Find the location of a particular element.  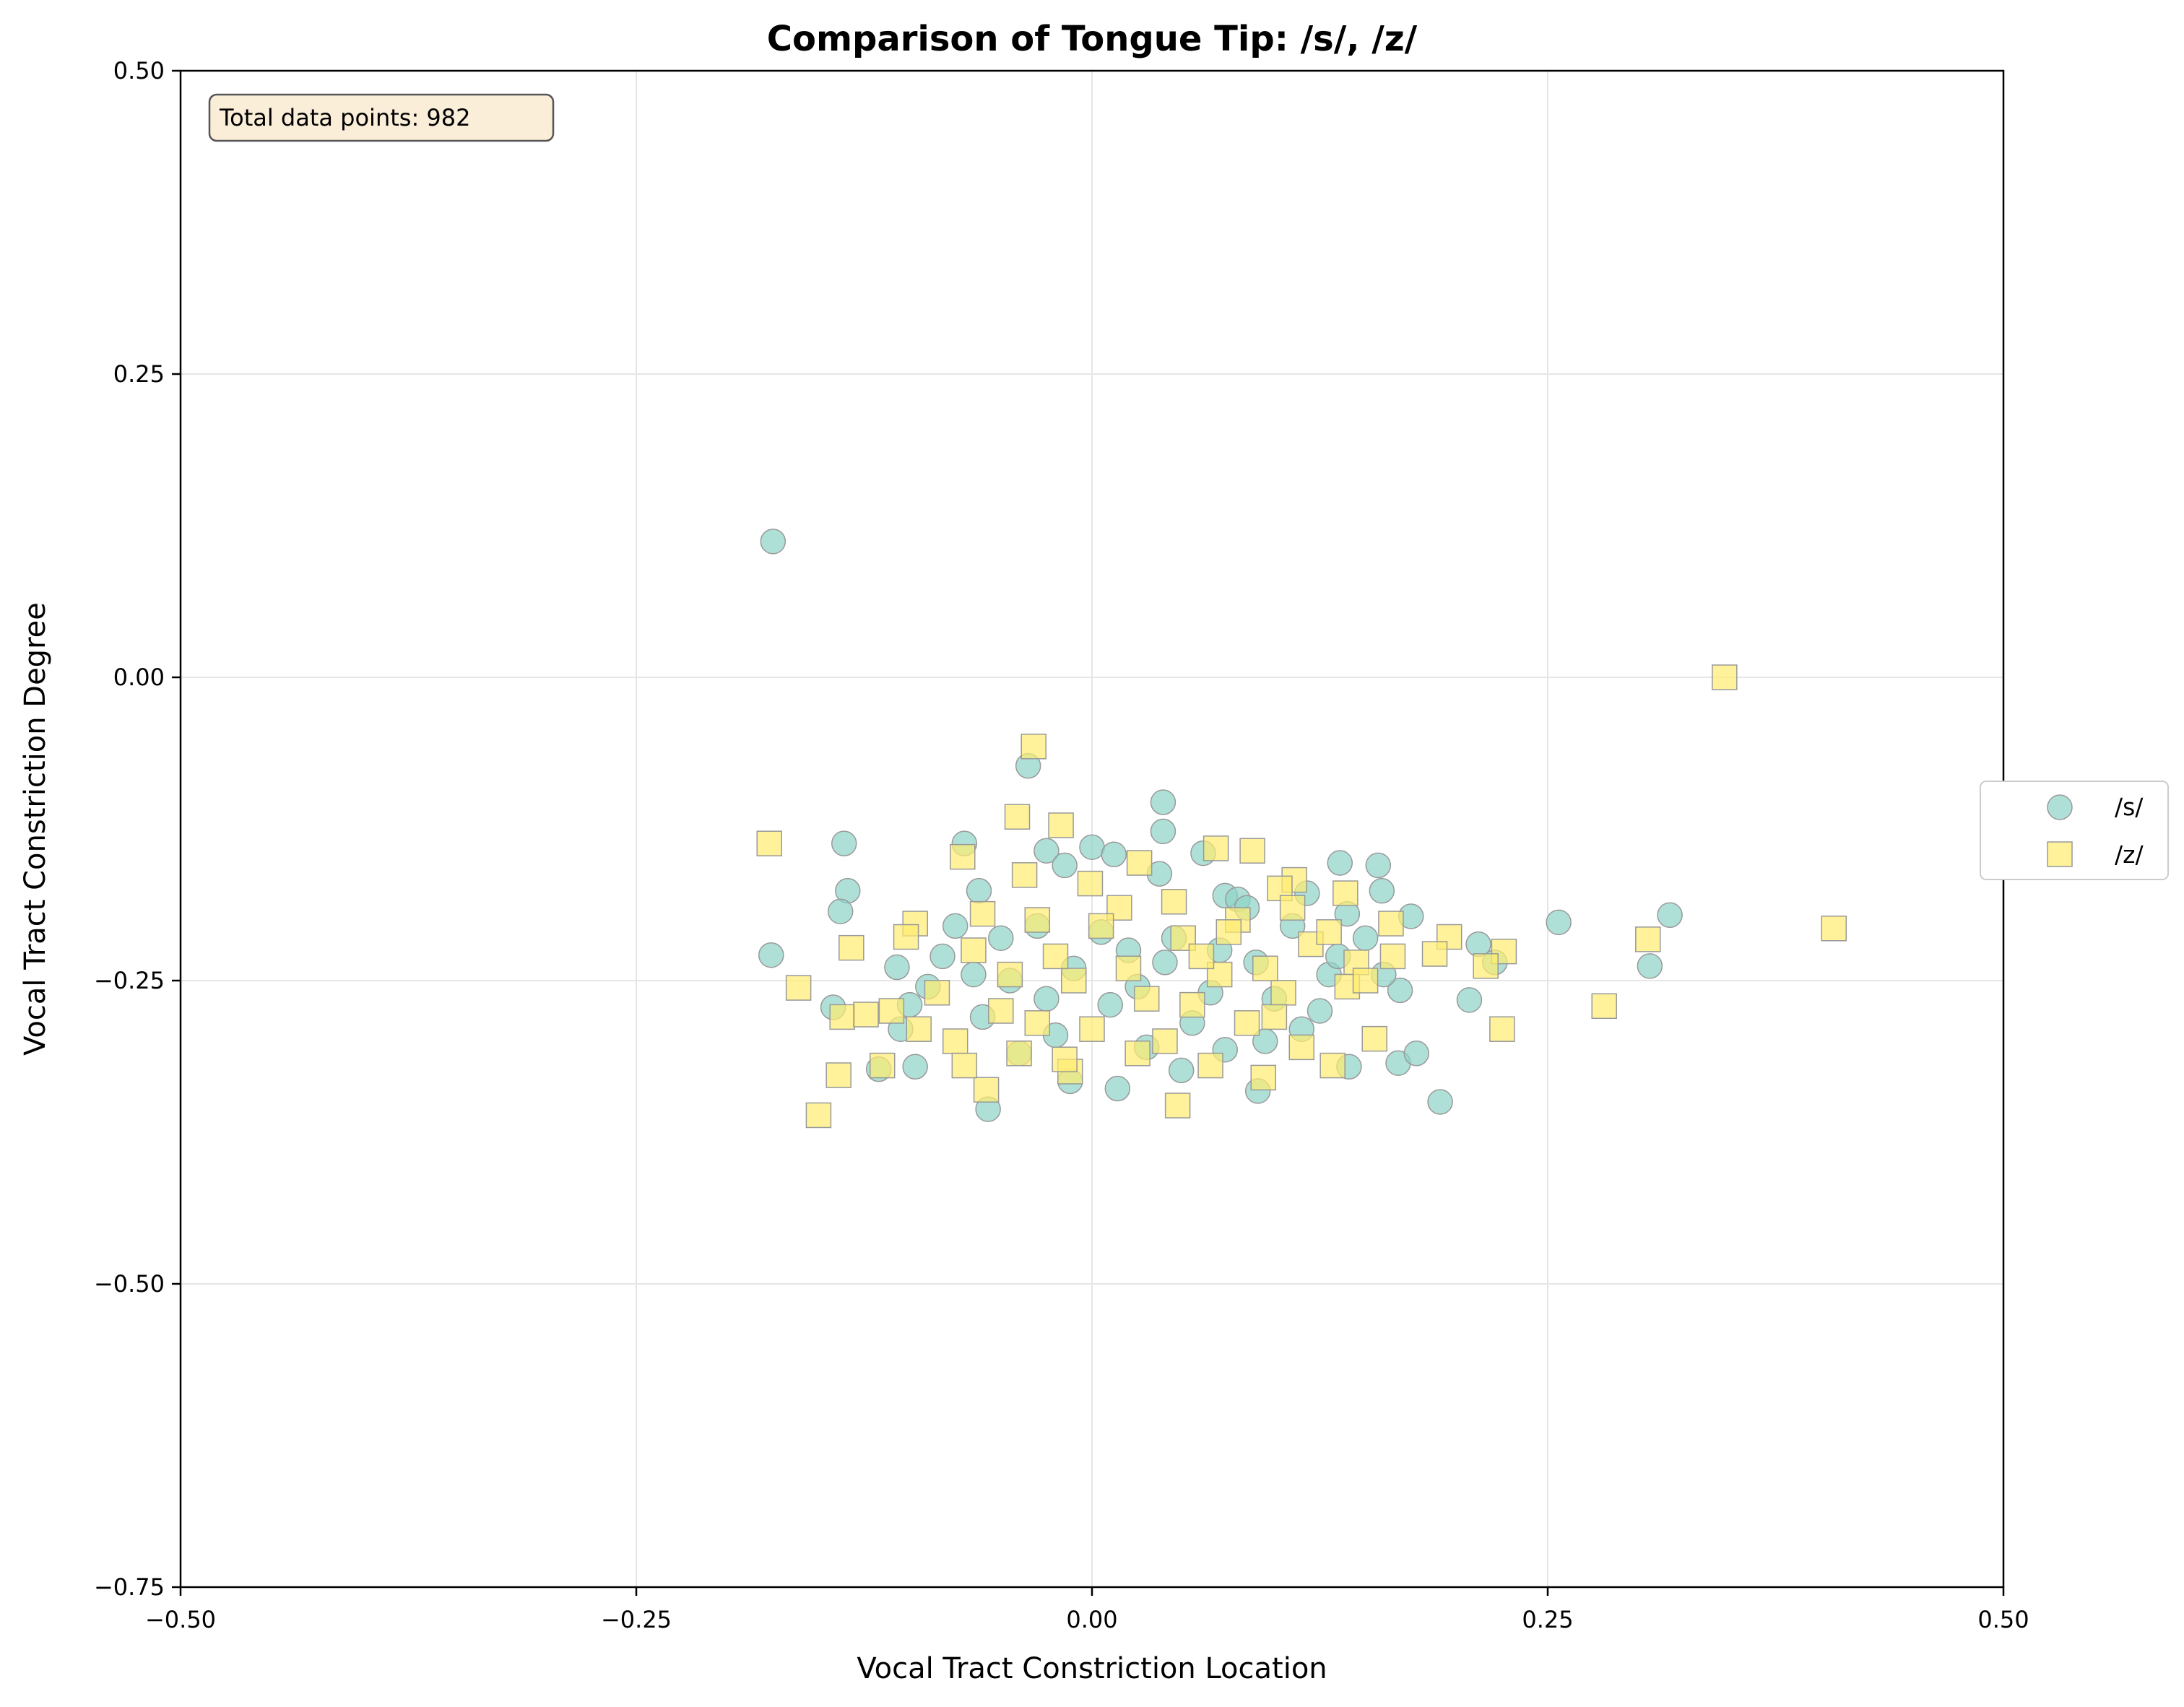

annotation-box: Total data points: 982 is located at coordinates (381, 117).